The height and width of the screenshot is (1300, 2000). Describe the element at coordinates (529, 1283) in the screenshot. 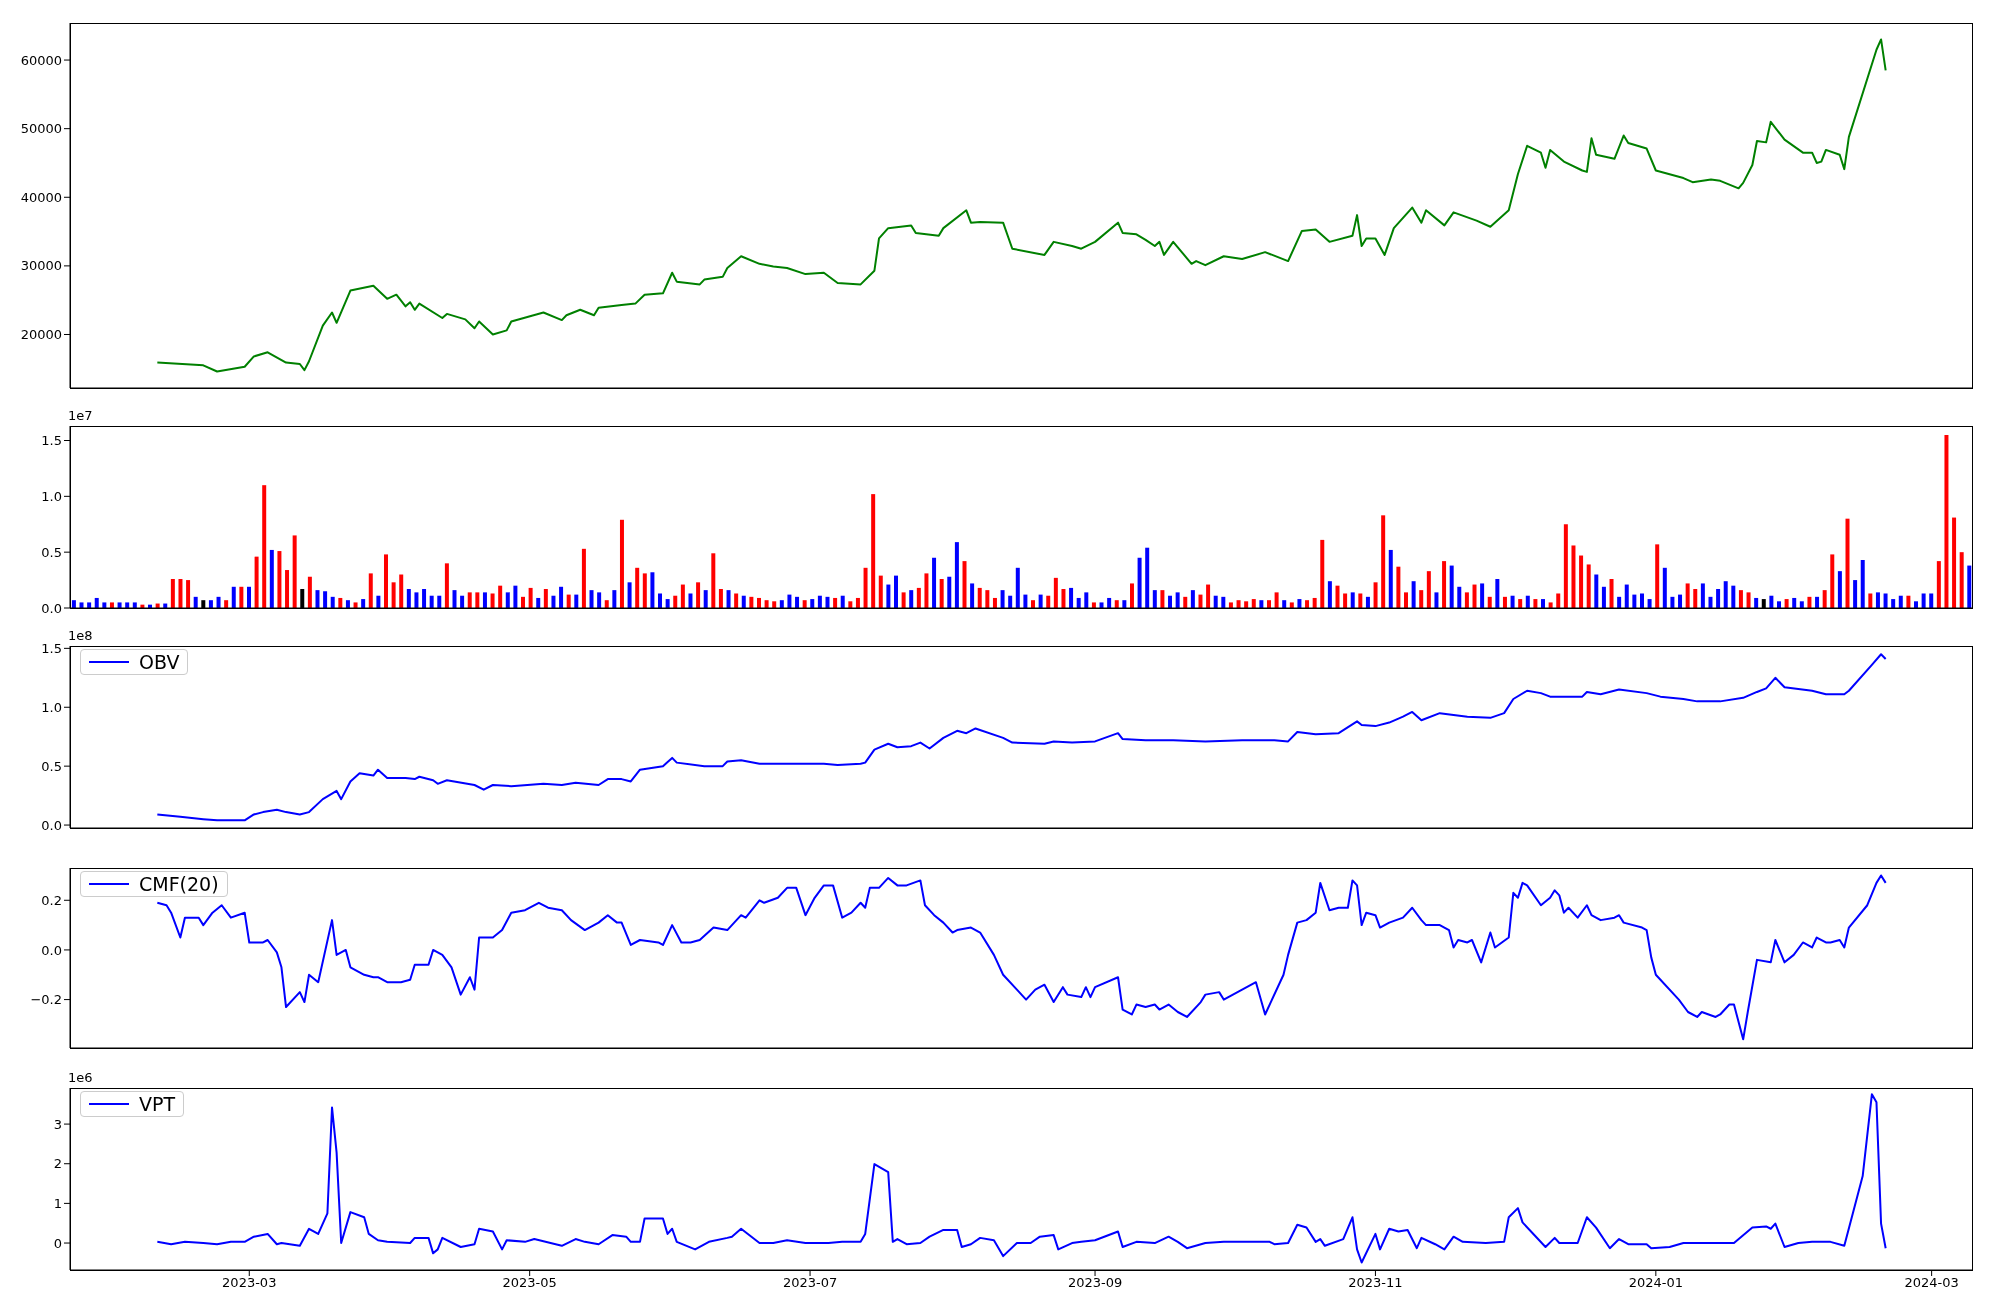

I see `x-tick-label: 2023-05` at that location.